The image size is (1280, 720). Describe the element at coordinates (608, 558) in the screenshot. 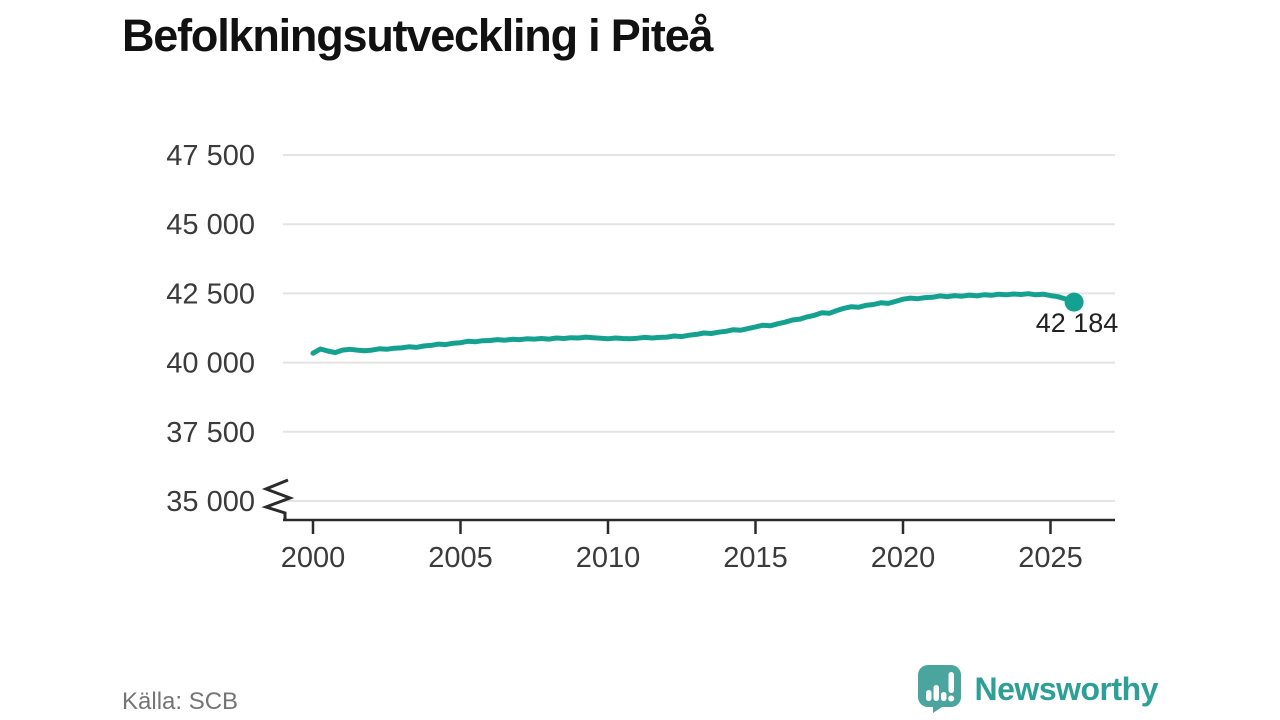

I see `x-tick-label: 2010` at that location.